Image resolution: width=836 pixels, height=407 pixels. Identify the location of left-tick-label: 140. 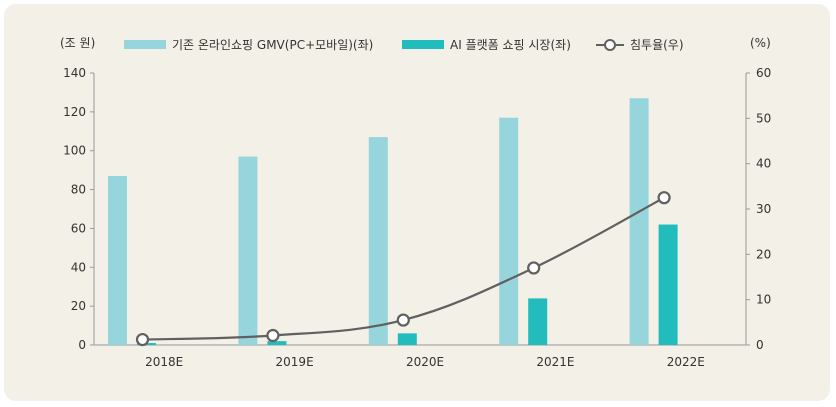
(74, 73).